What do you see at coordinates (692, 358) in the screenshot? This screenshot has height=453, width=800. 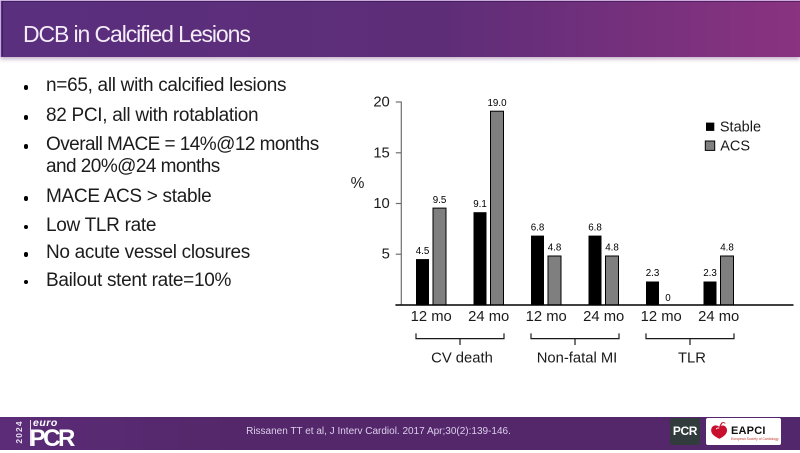 I see `svg-text: TLR` at bounding box center [692, 358].